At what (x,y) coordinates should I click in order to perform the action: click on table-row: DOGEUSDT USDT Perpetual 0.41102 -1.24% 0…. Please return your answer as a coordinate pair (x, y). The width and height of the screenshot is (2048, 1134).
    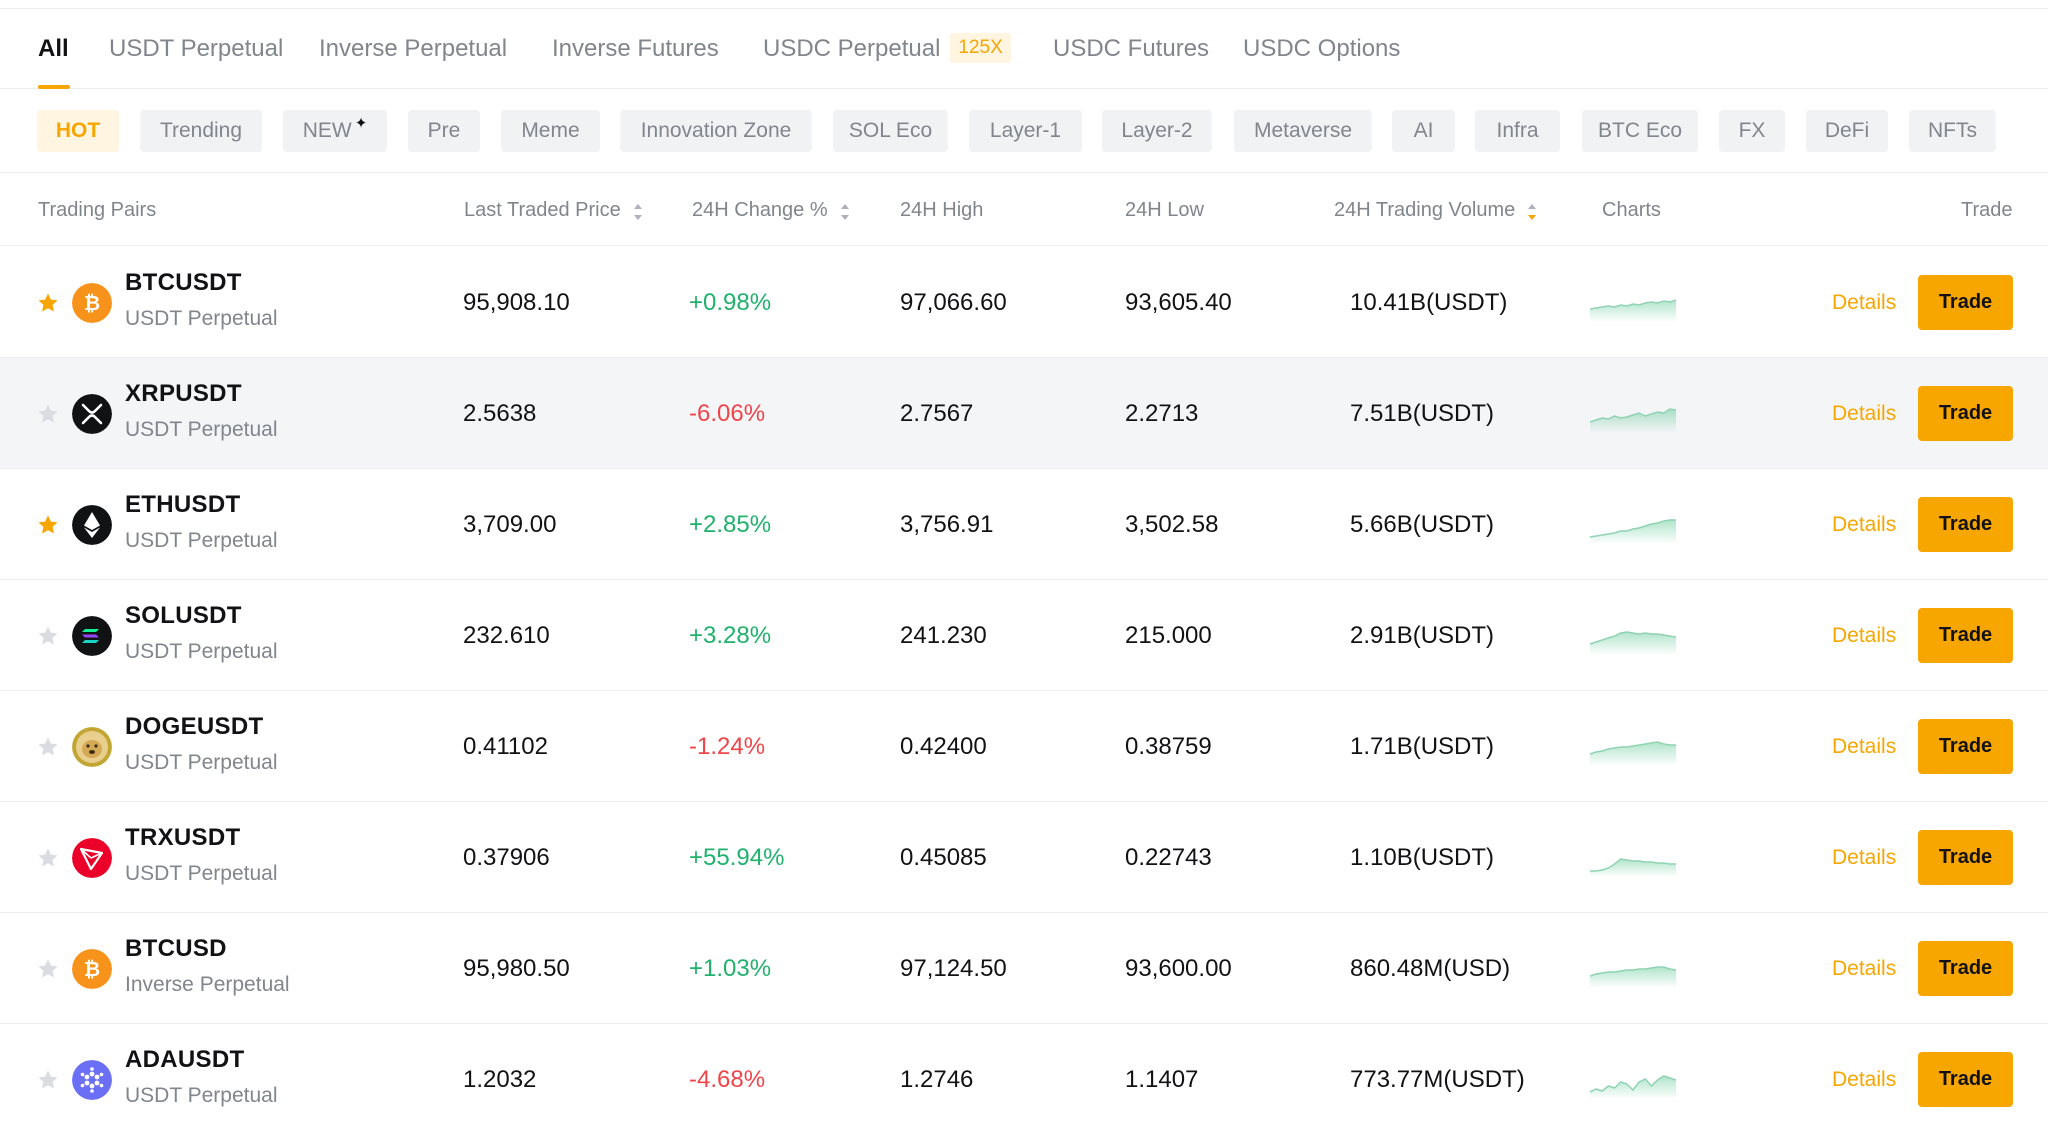
    Looking at the image, I should click on (1024, 746).